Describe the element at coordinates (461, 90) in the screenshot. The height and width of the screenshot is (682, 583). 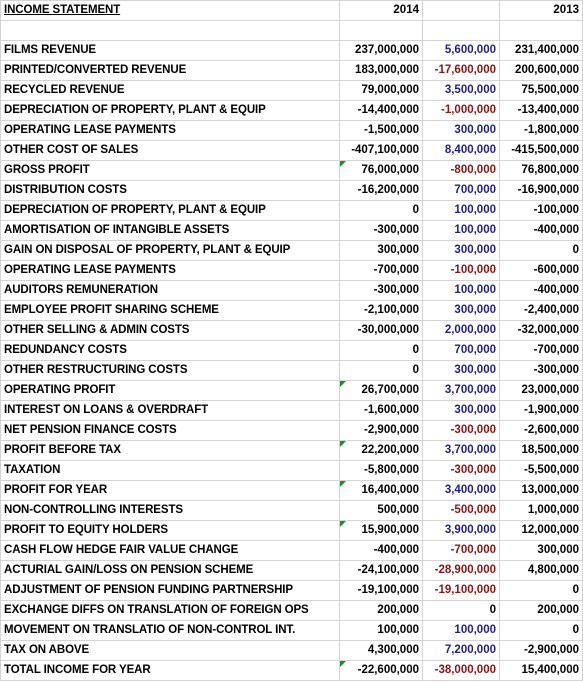
I see `variance-cell: 3,500,000` at that location.